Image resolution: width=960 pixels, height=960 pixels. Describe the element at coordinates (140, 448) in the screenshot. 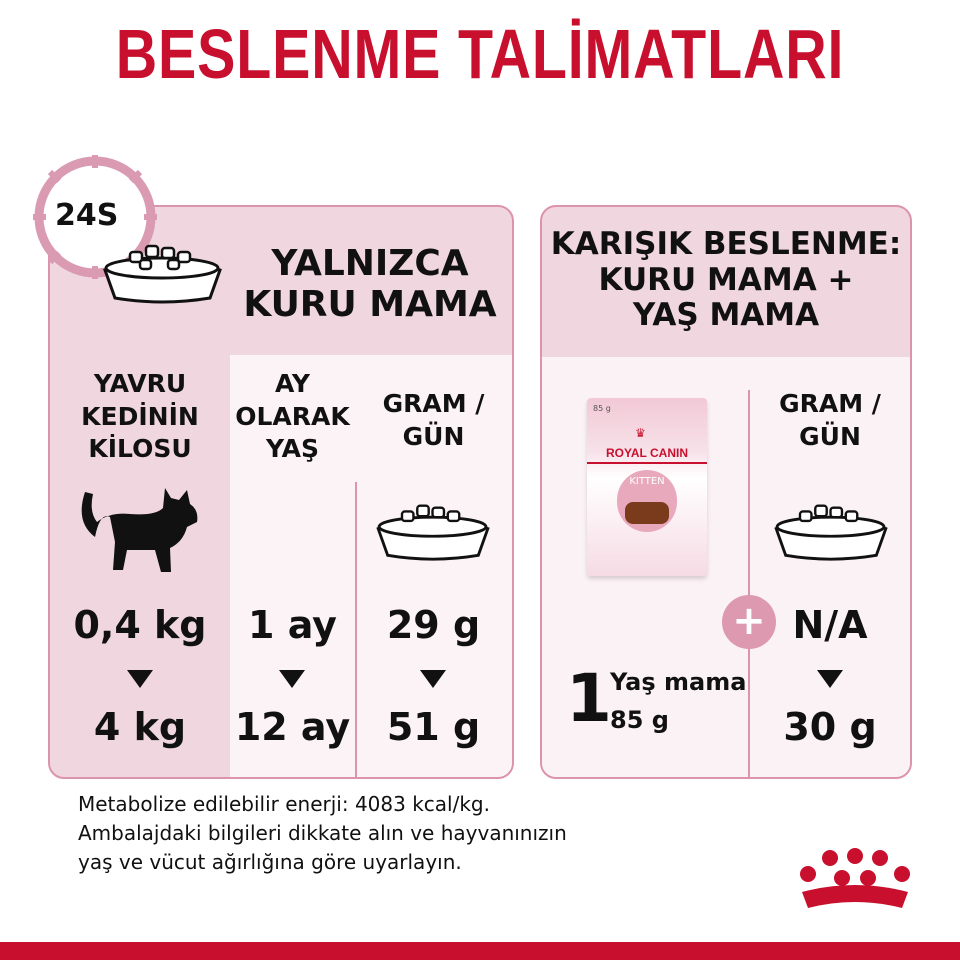

I see `header-line: KİLOSU` at that location.